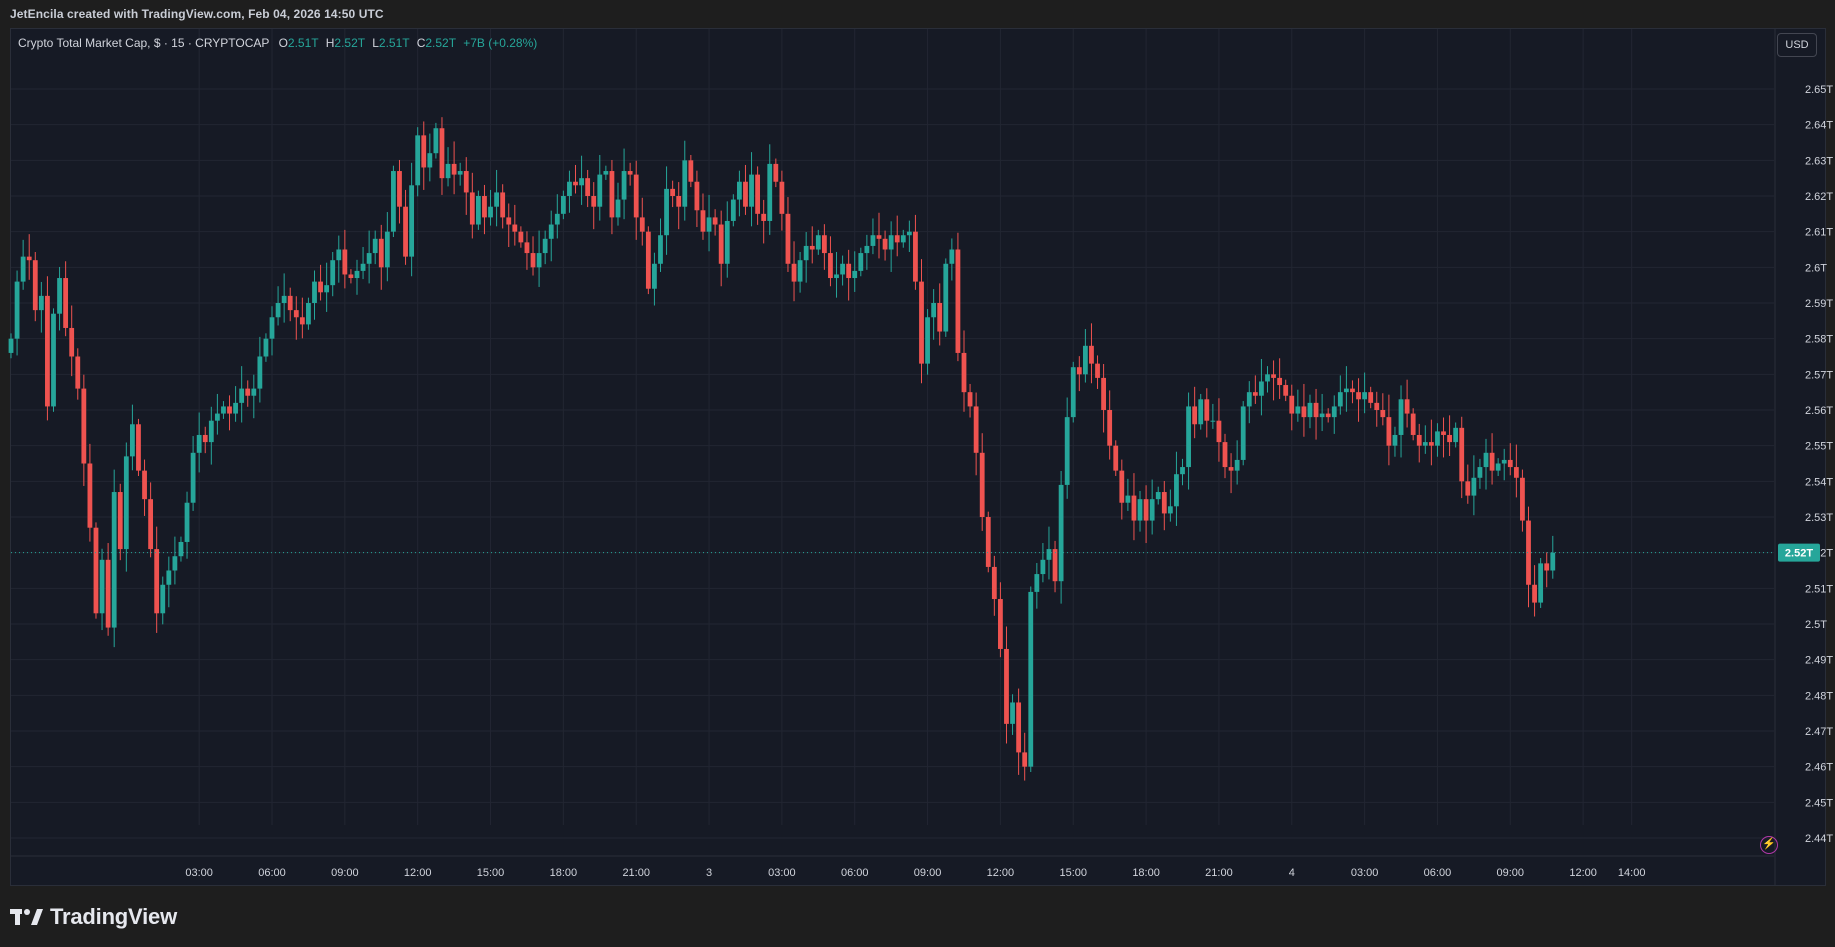 The width and height of the screenshot is (1835, 947). What do you see at coordinates (564, 873) in the screenshot?
I see `time-tick-label: 18:00` at bounding box center [564, 873].